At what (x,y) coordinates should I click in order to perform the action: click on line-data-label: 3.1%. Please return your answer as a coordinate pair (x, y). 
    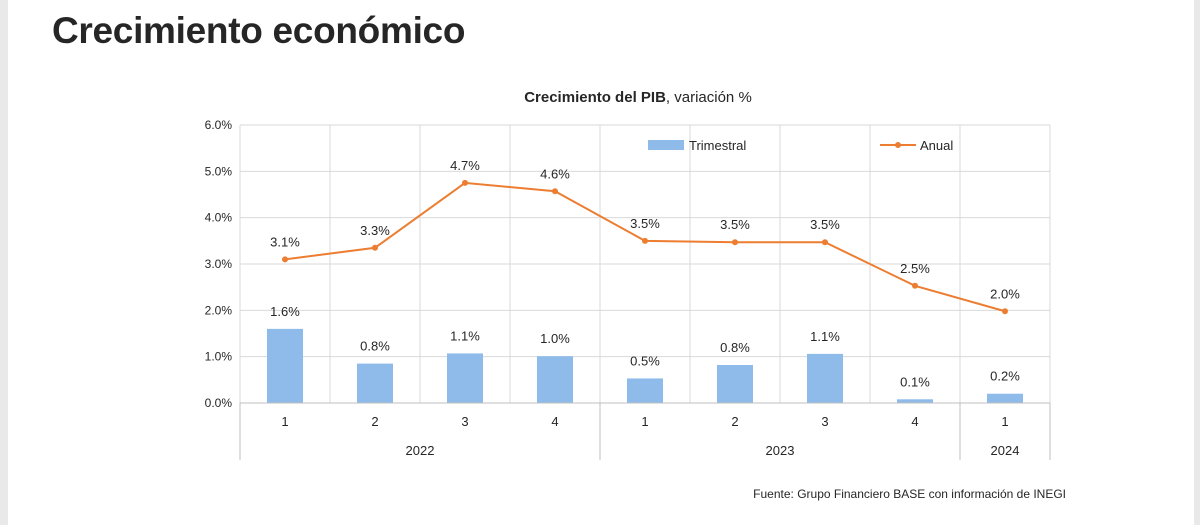
    Looking at the image, I should click on (285, 241).